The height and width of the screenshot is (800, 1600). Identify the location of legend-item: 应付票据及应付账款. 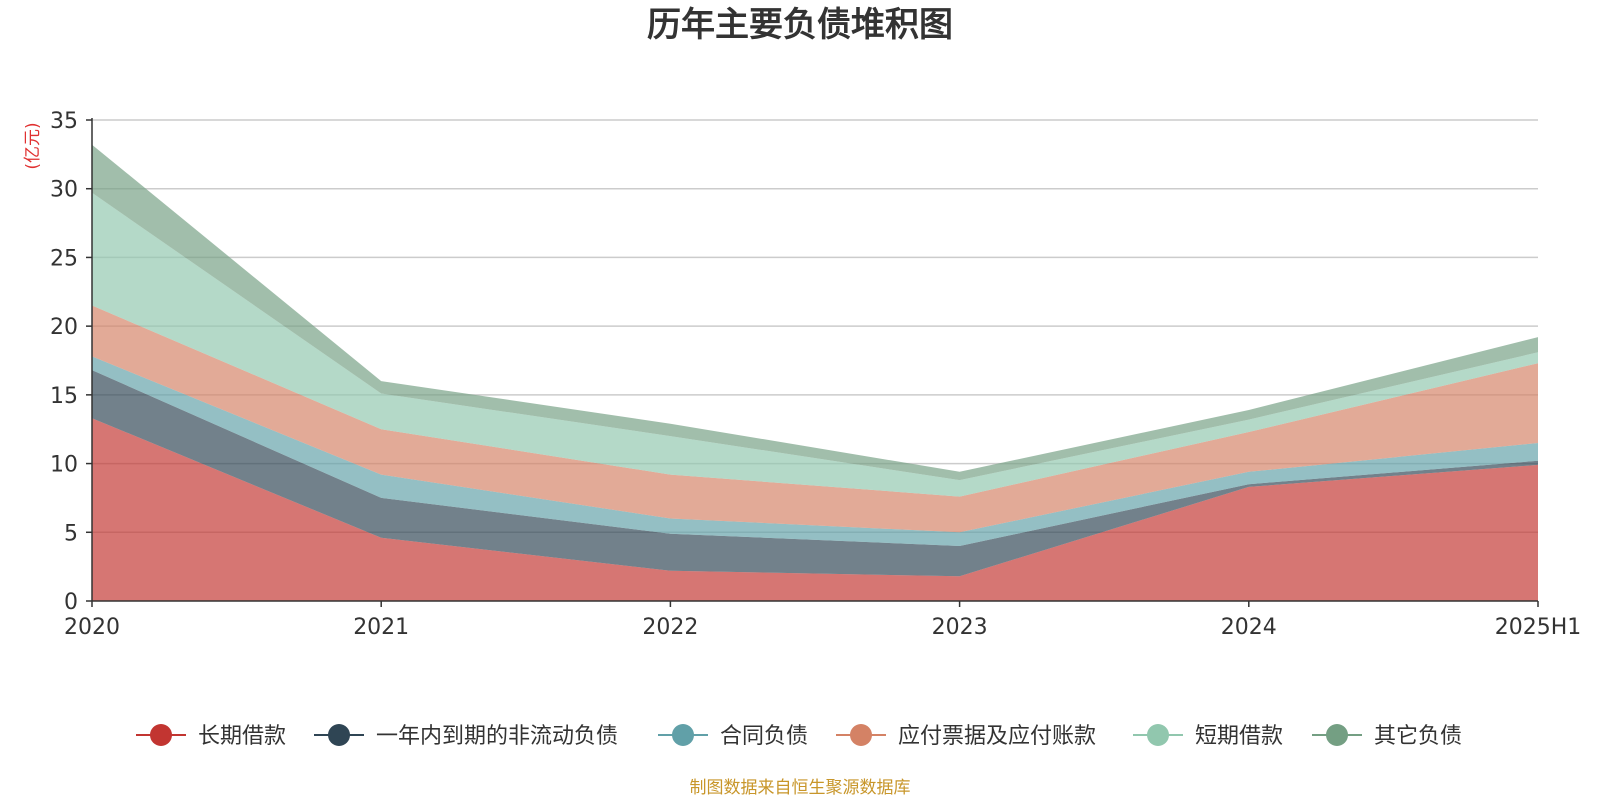
(966, 736).